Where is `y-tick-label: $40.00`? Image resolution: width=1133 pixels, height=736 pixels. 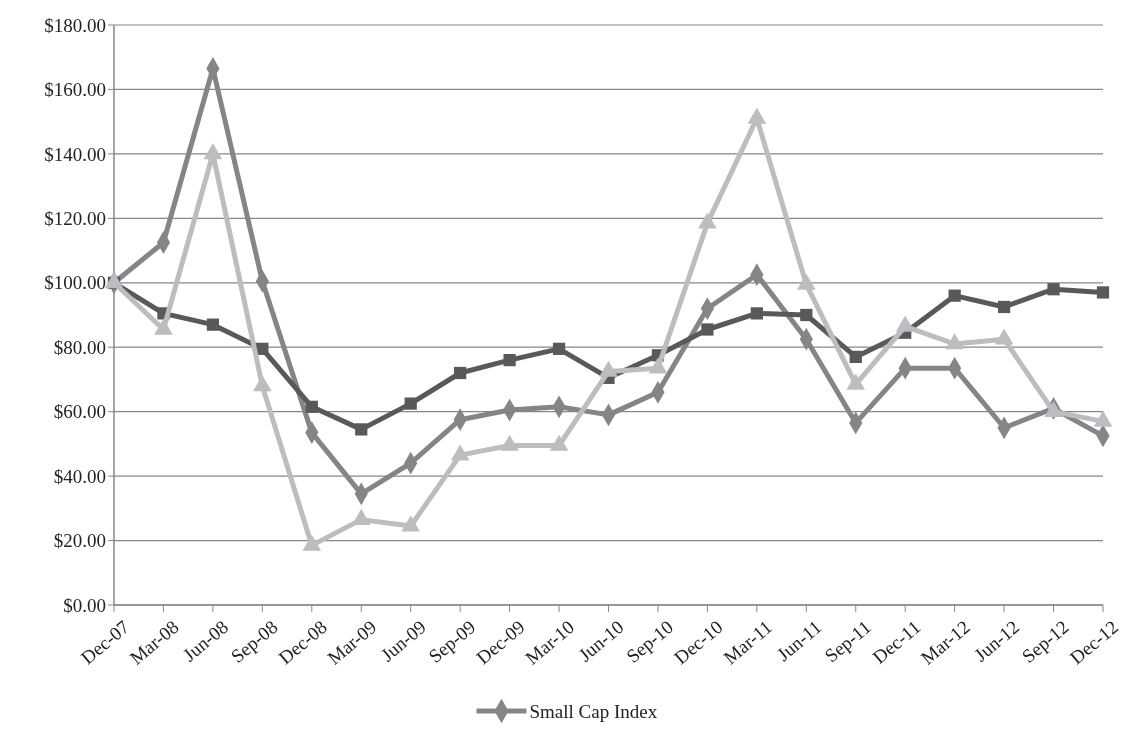
y-tick-label: $40.00 is located at coordinates (79, 476).